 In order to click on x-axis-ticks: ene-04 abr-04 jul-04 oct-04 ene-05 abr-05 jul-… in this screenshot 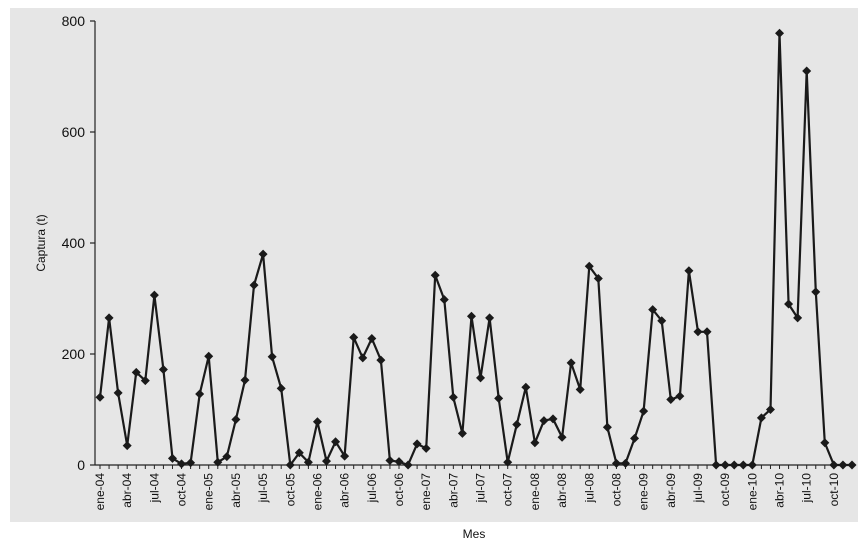, I will do `click(473, 488)`.